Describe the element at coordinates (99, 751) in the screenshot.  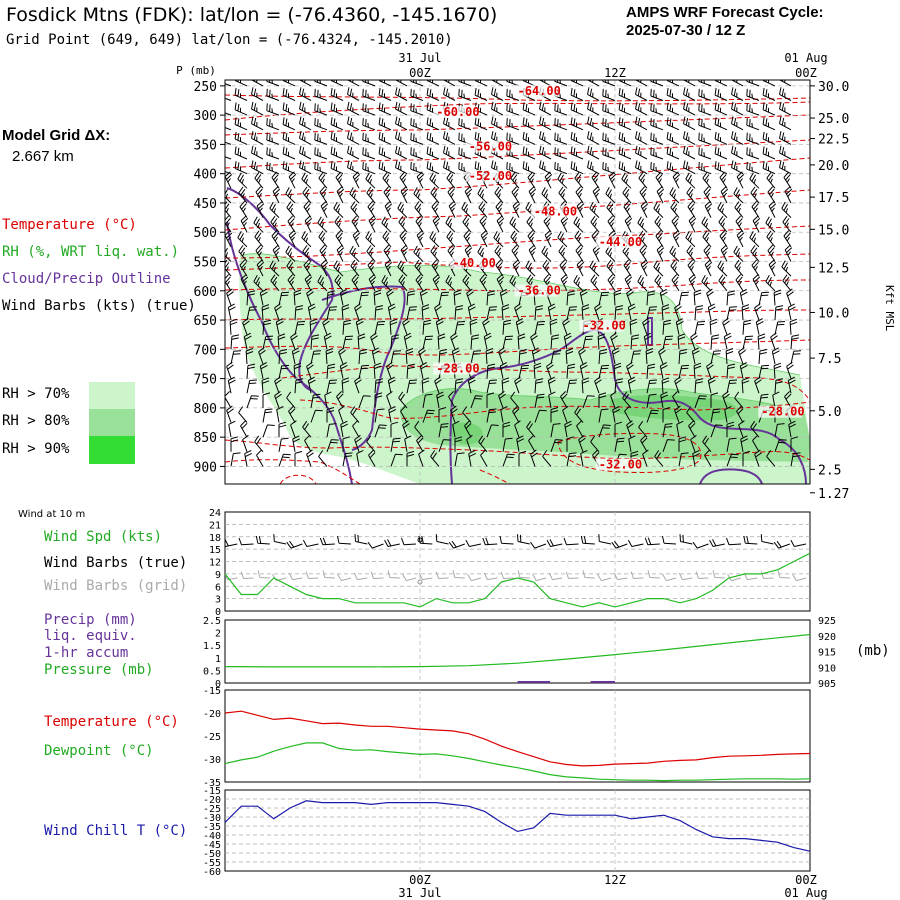
I see `legend-dewpoint: Dewpoint (°C)` at that location.